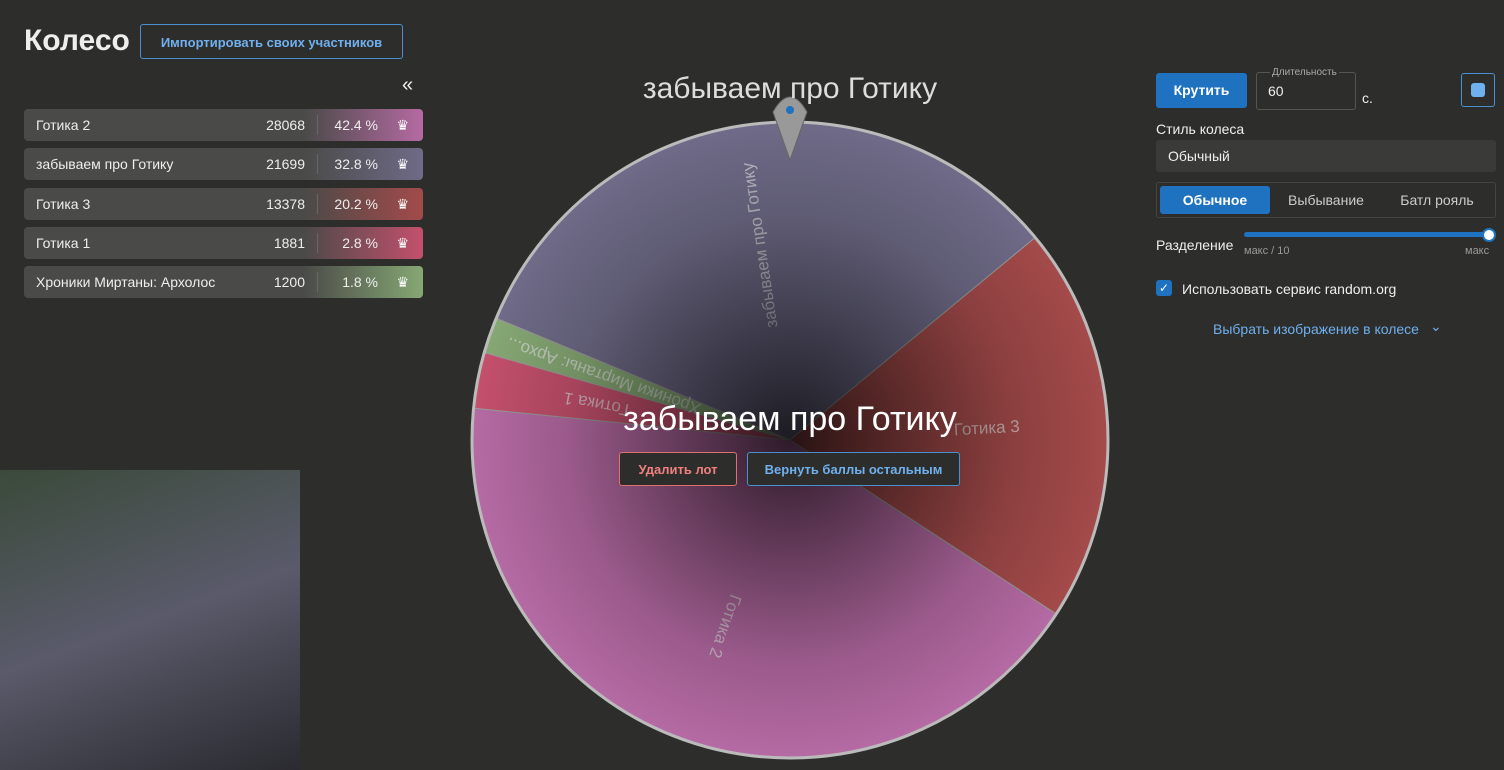  I want to click on mode-tab: Батл рояль, so click(1437, 200).